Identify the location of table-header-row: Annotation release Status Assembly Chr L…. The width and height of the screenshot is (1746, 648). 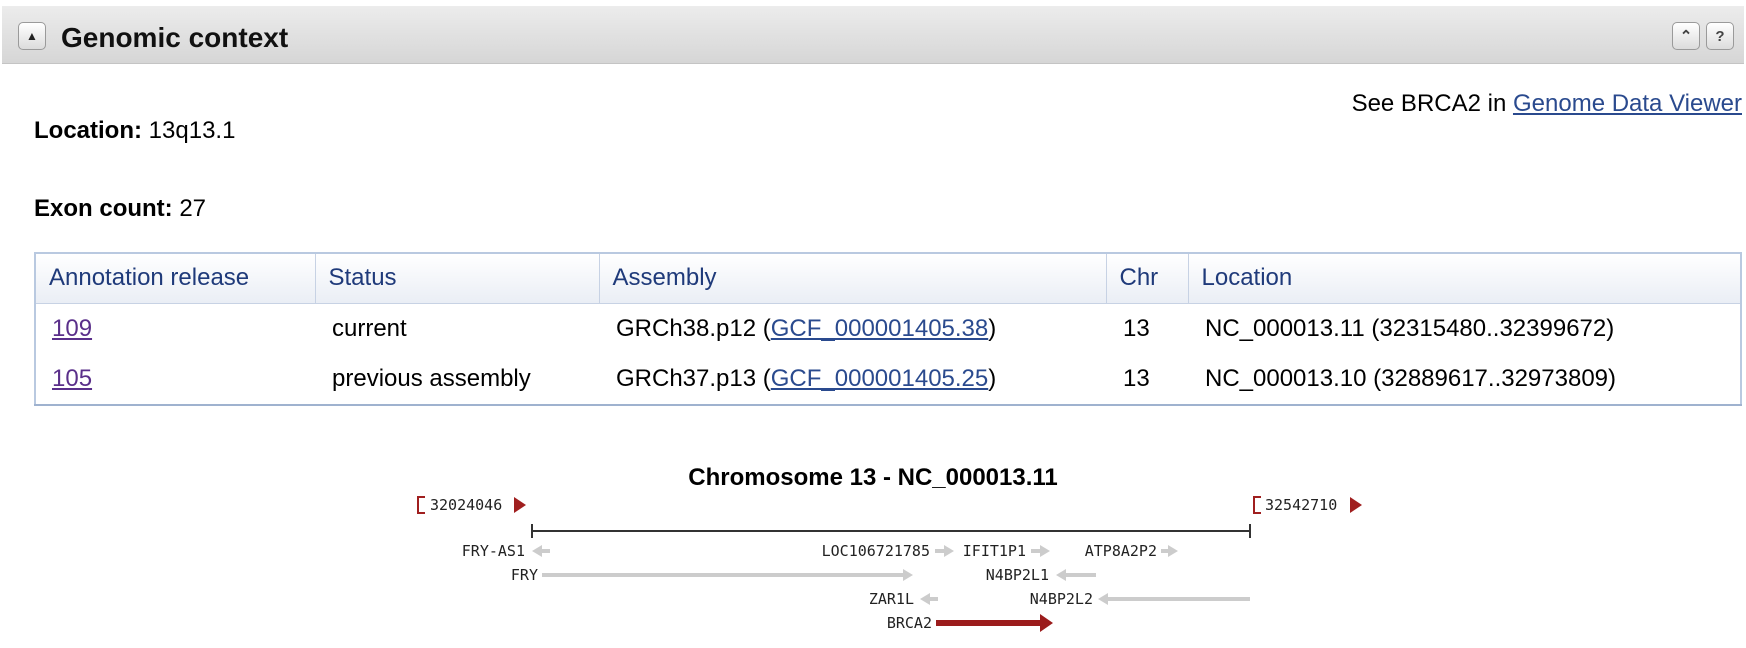
(888, 278).